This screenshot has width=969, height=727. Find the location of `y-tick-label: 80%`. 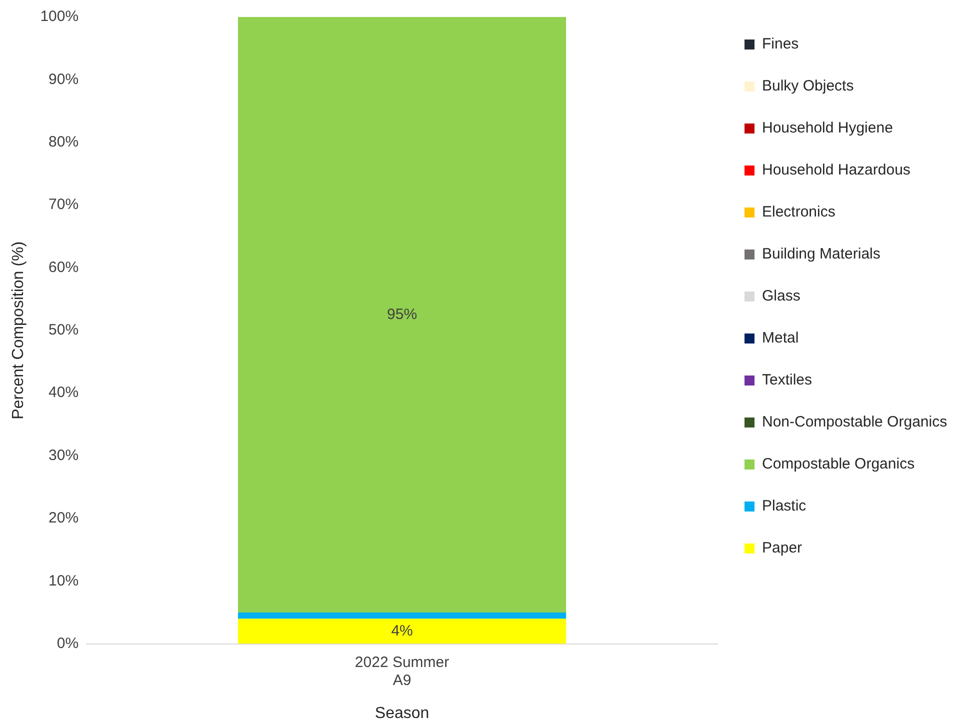

y-tick-label: 80% is located at coordinates (63, 142).